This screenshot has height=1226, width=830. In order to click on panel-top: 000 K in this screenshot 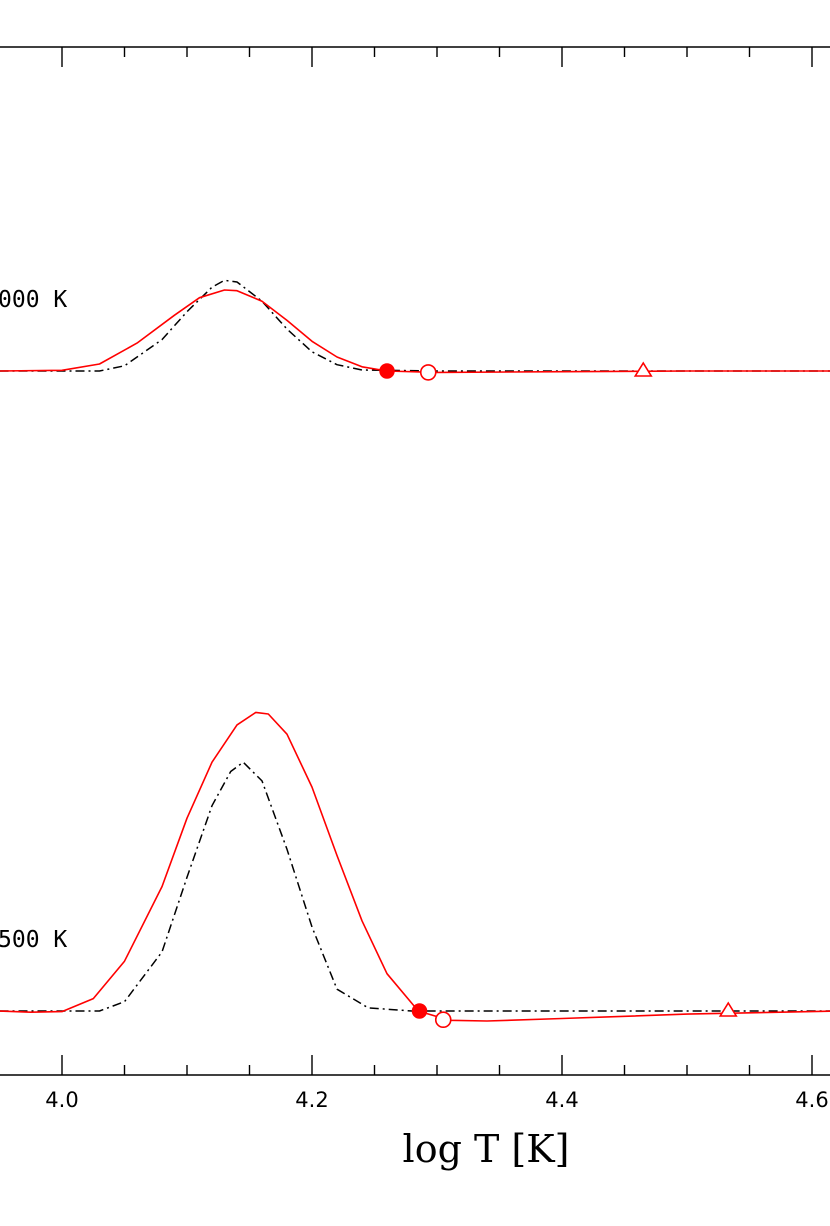, I will do `click(415, 330)`.